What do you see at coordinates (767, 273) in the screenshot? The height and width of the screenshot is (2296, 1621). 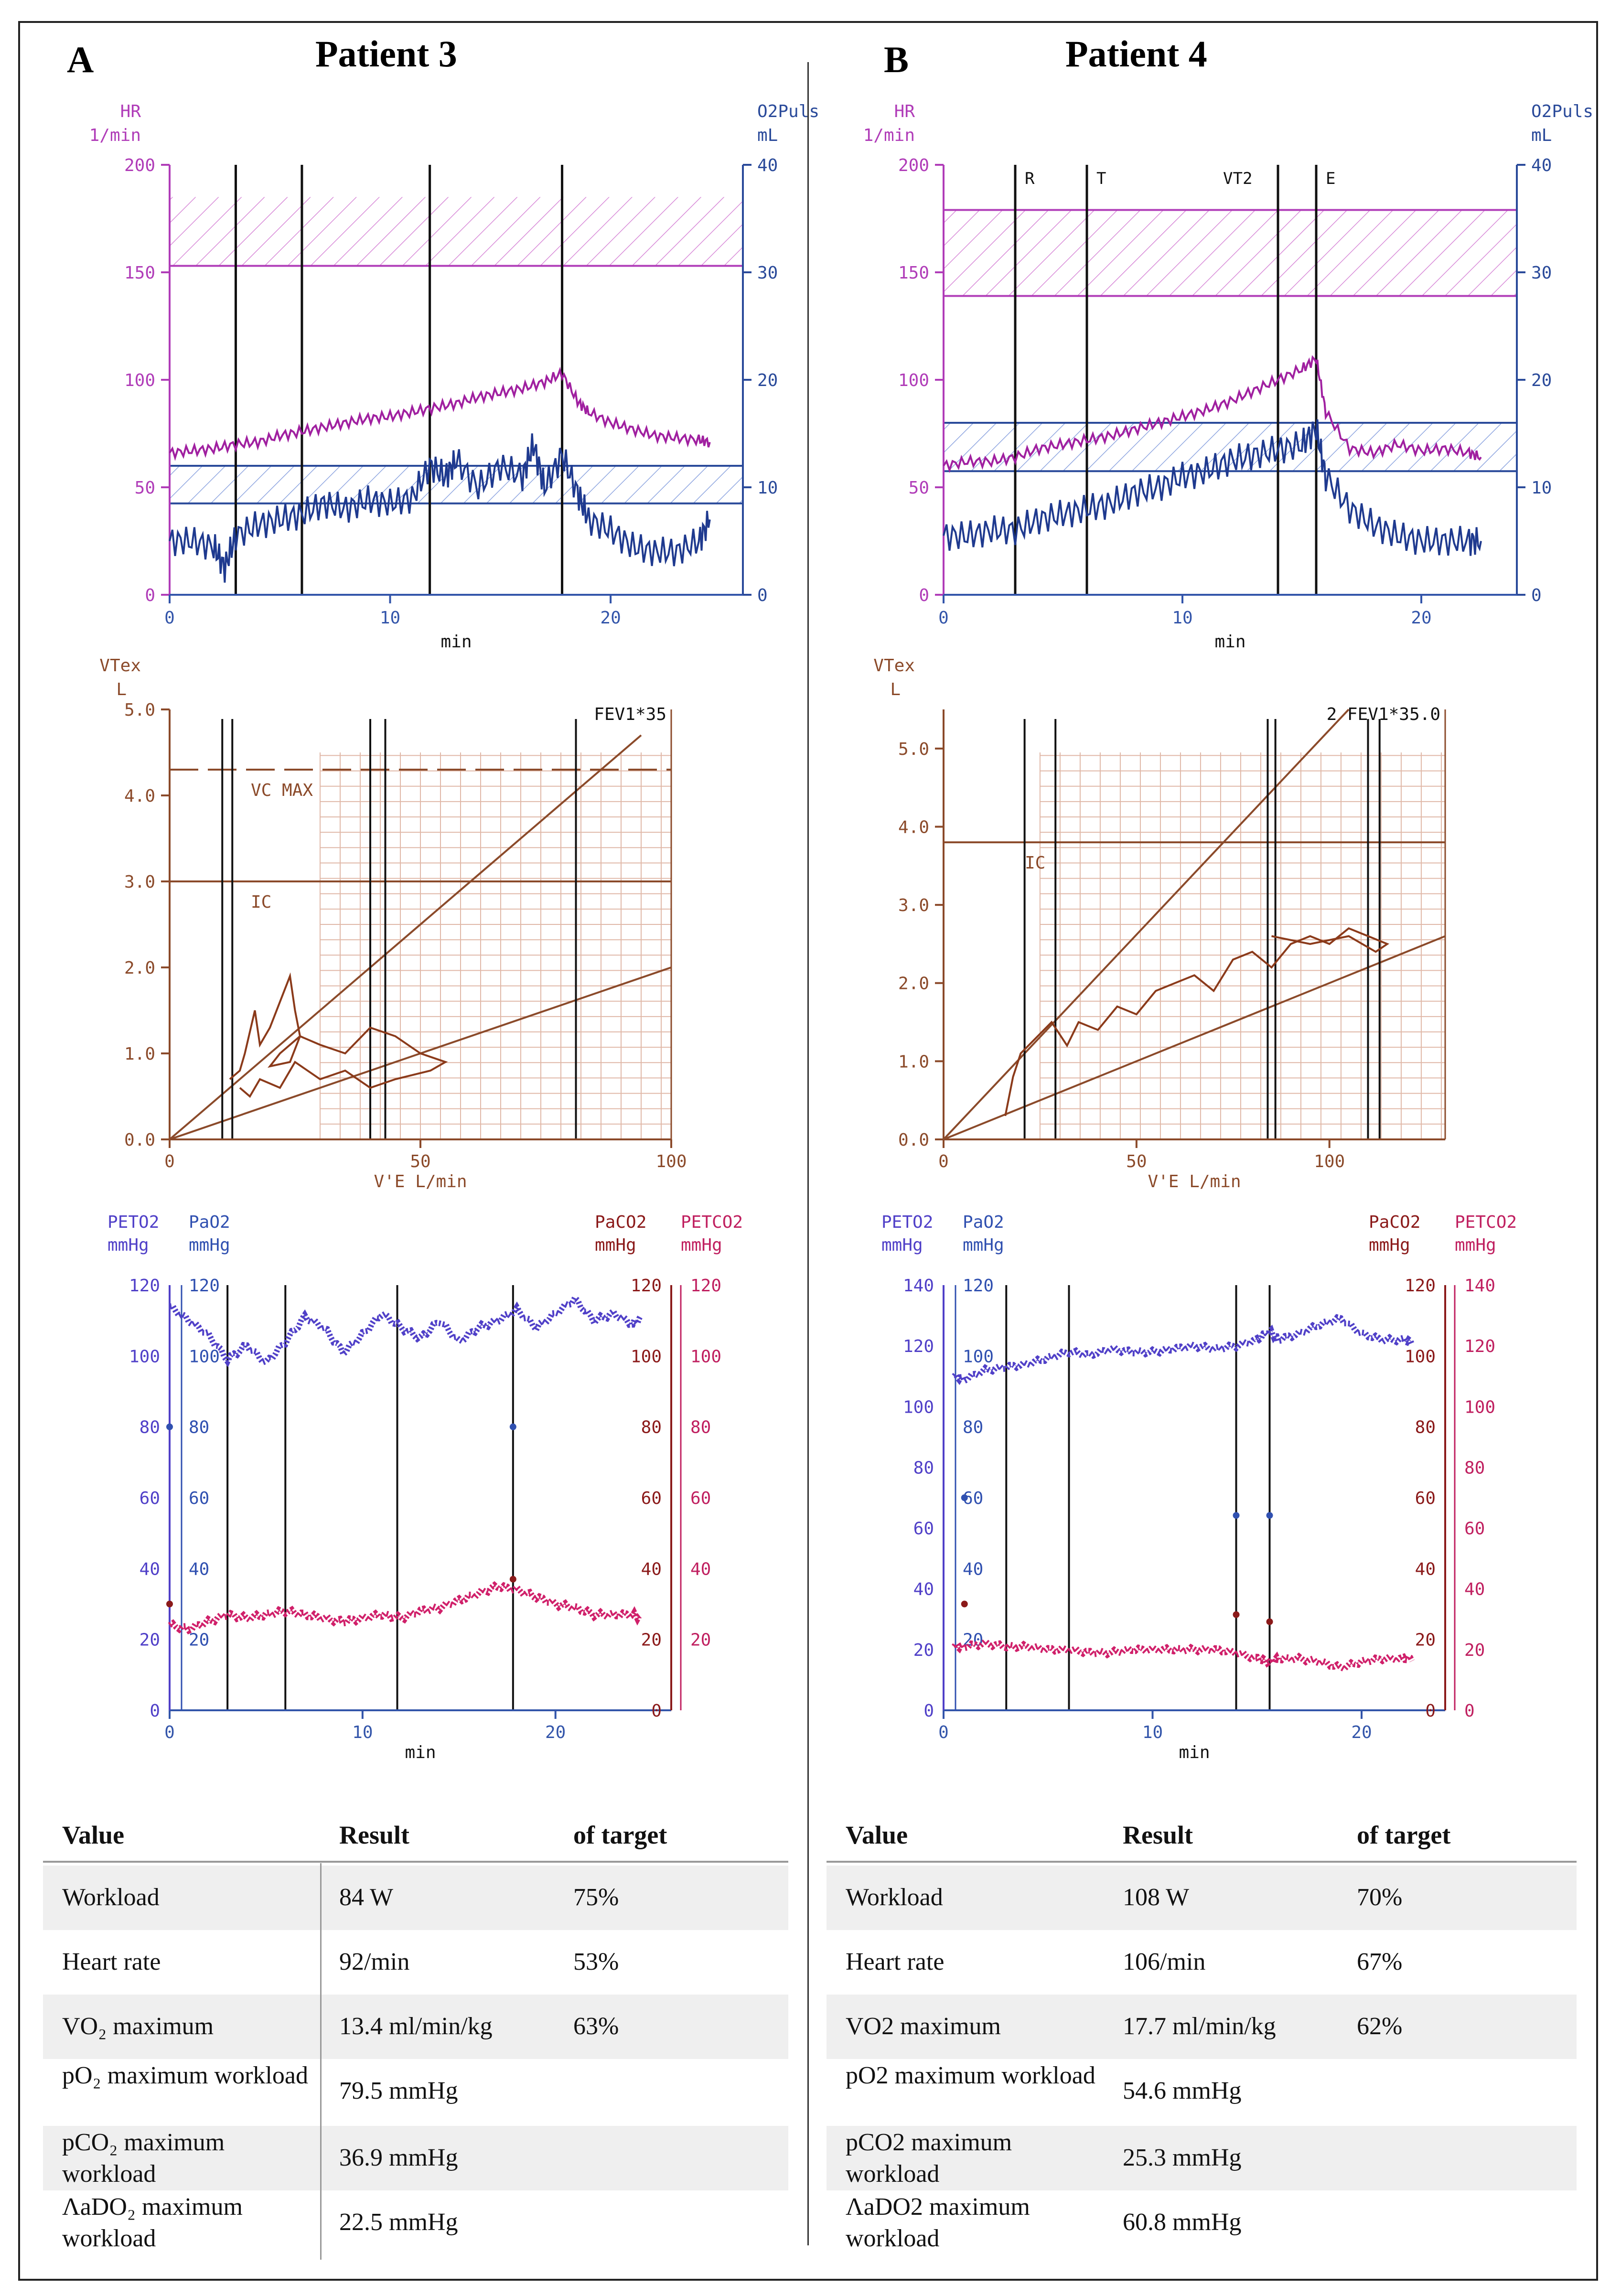 I see `o2pulse-tick-label: 30` at bounding box center [767, 273].